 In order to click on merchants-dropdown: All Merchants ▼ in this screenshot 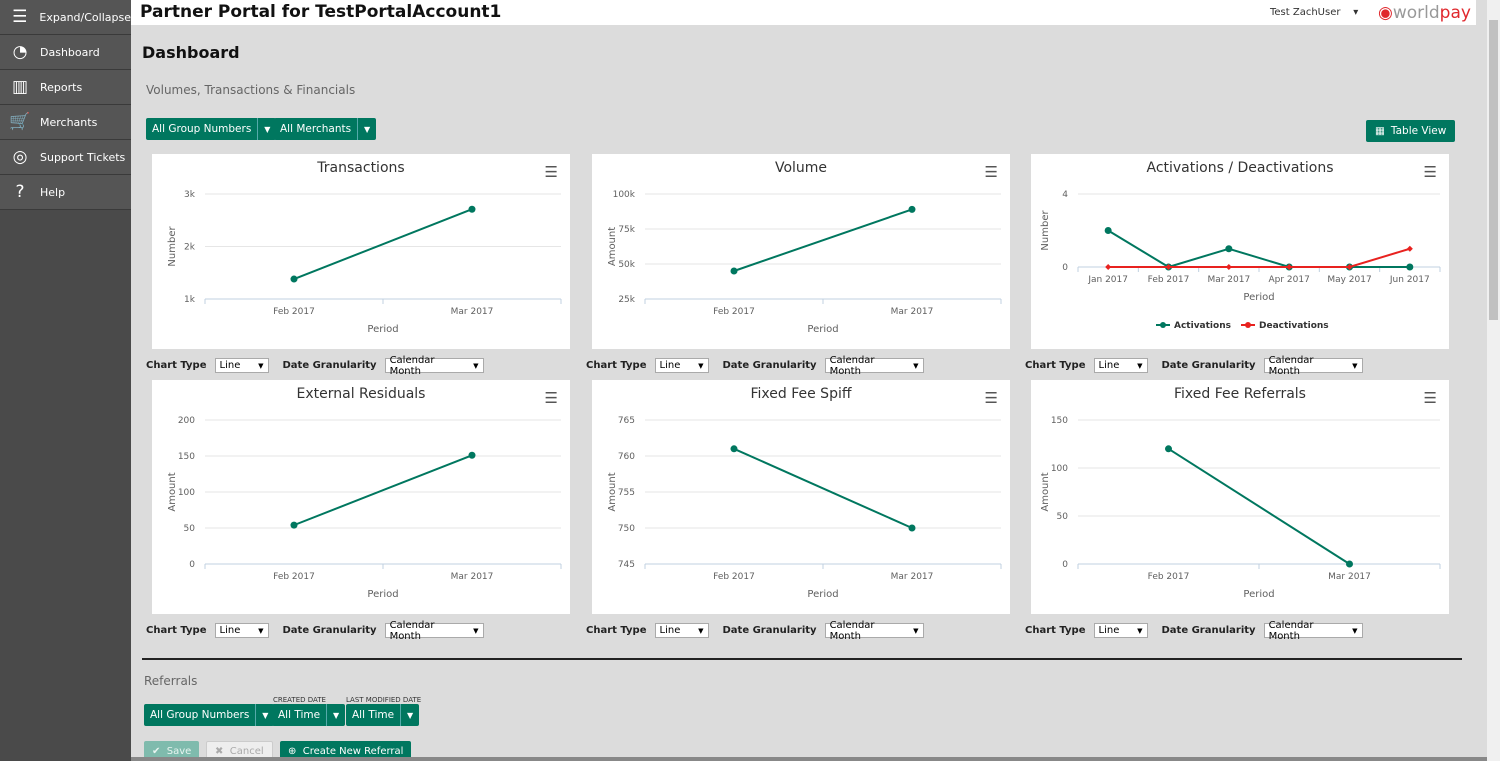, I will do `click(325, 129)`.